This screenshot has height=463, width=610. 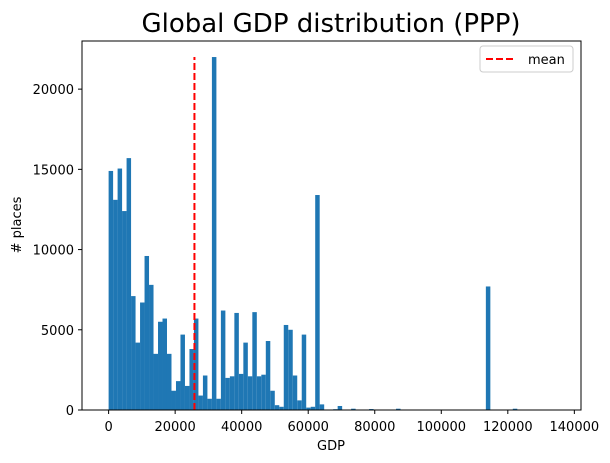 I want to click on y-tick-label: 0, so click(x=70, y=411).